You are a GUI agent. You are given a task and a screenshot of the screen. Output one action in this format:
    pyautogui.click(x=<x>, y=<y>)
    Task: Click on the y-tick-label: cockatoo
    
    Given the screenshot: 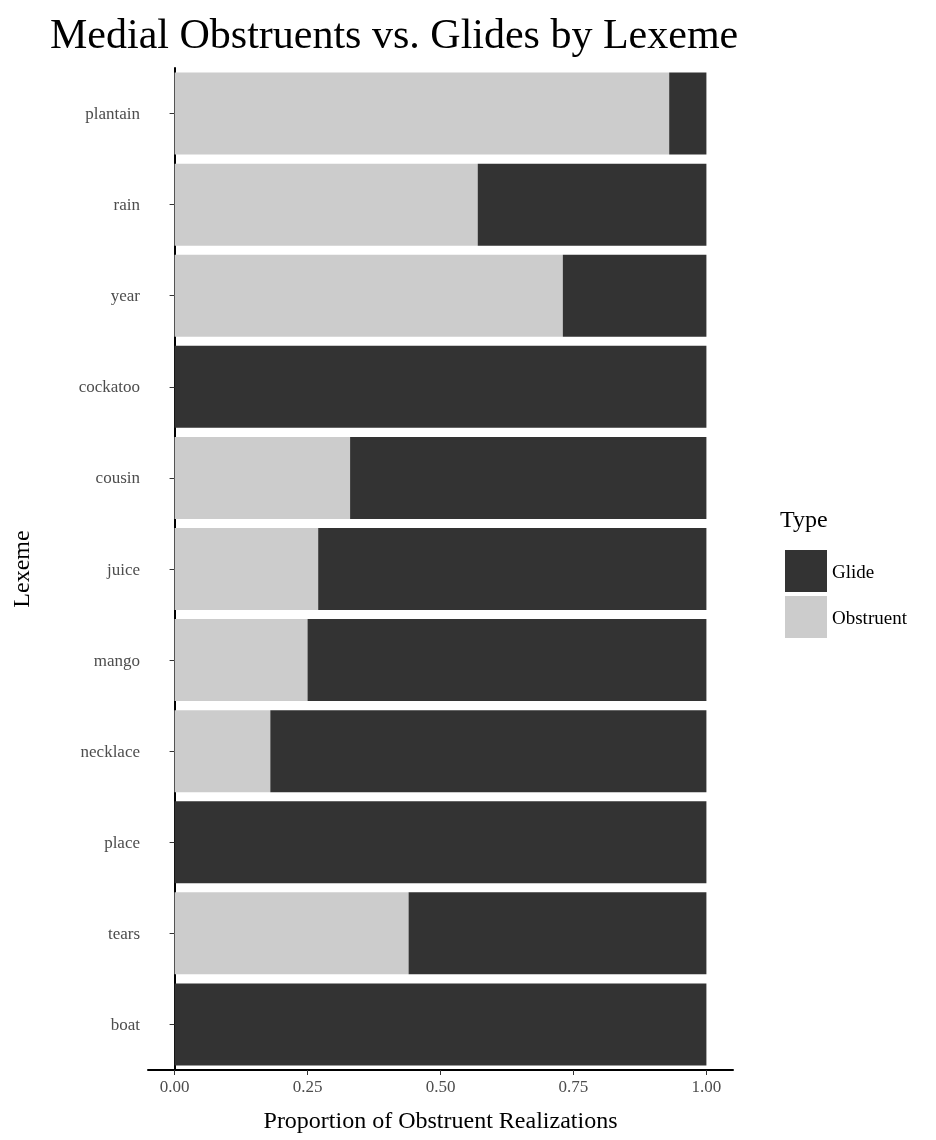 What is the action you would take?
    pyautogui.click(x=109, y=387)
    